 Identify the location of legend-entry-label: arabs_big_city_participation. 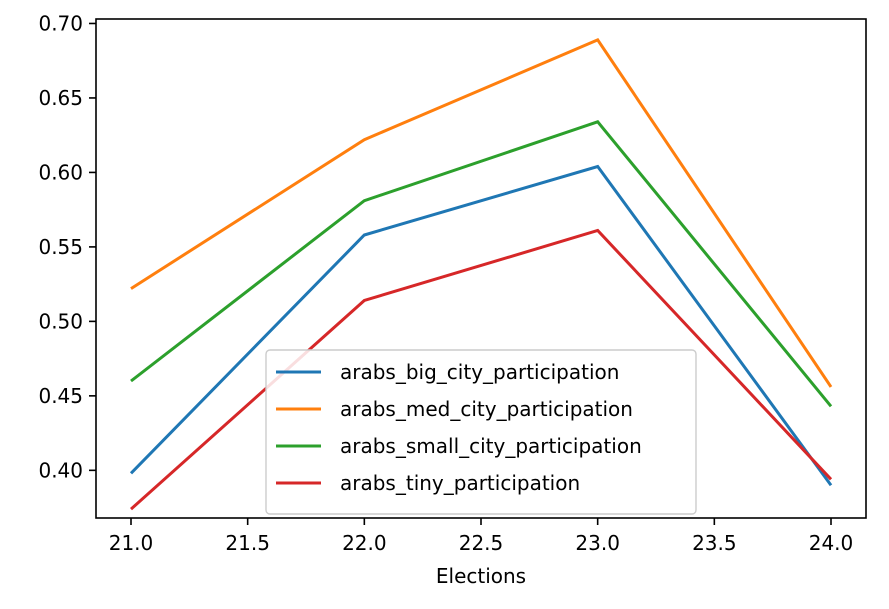
(479, 372).